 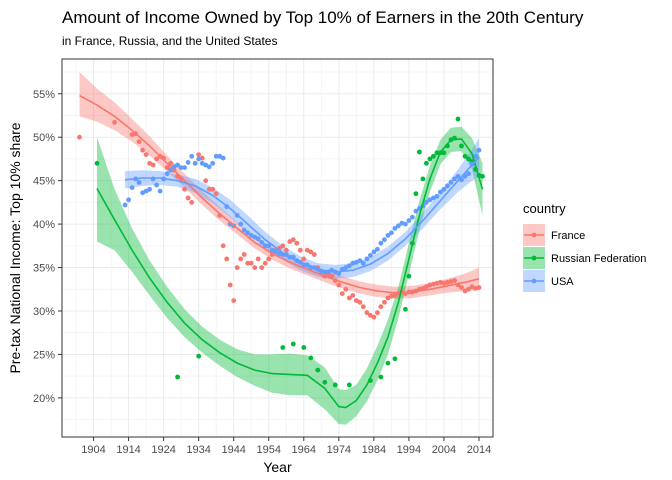 What do you see at coordinates (444, 450) in the screenshot?
I see `x-tick-label: 2004` at bounding box center [444, 450].